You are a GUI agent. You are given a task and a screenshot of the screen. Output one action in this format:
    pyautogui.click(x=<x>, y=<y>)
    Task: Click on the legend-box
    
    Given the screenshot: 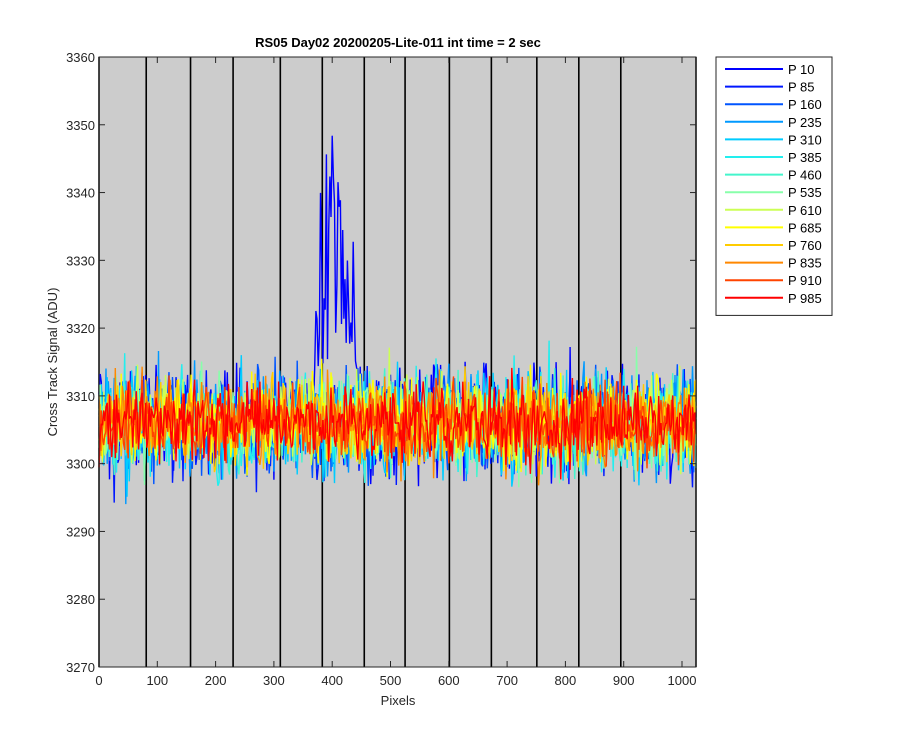 What is the action you would take?
    pyautogui.click(x=774, y=186)
    